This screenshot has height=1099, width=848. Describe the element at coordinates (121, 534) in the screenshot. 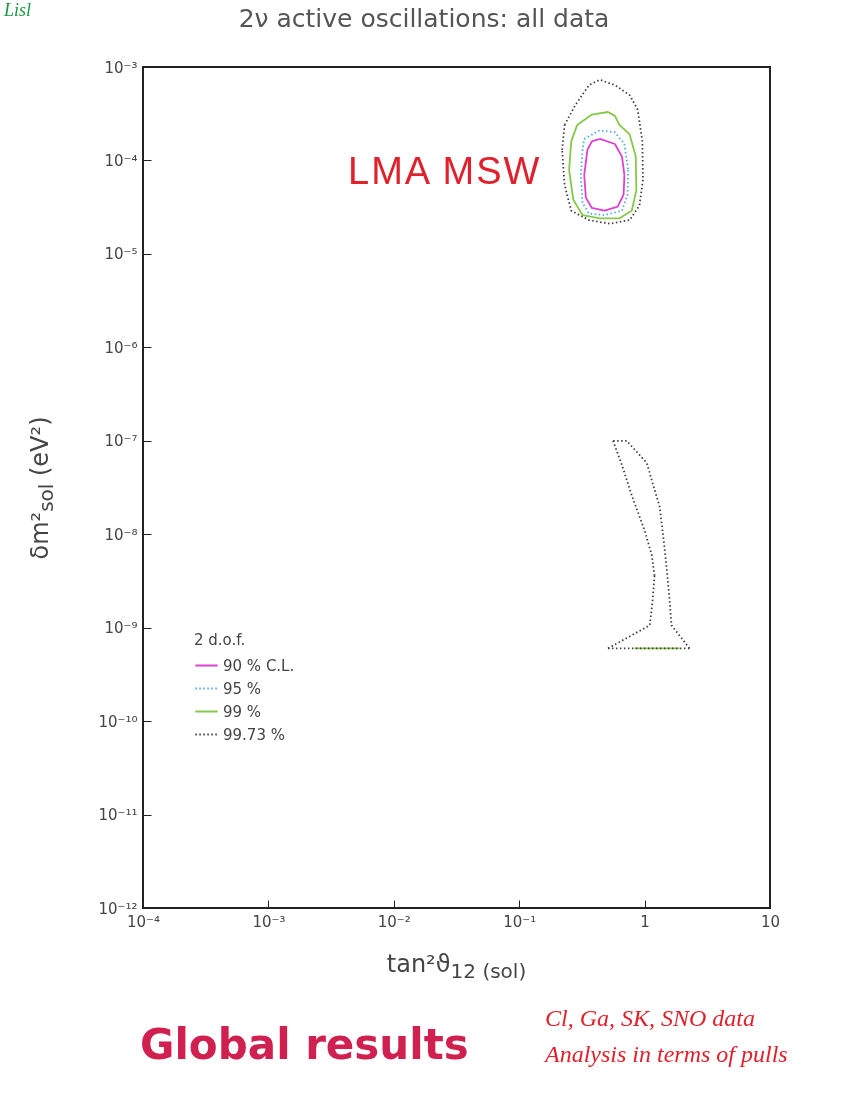

I see `y-tick-label: 10⁻⁸` at that location.